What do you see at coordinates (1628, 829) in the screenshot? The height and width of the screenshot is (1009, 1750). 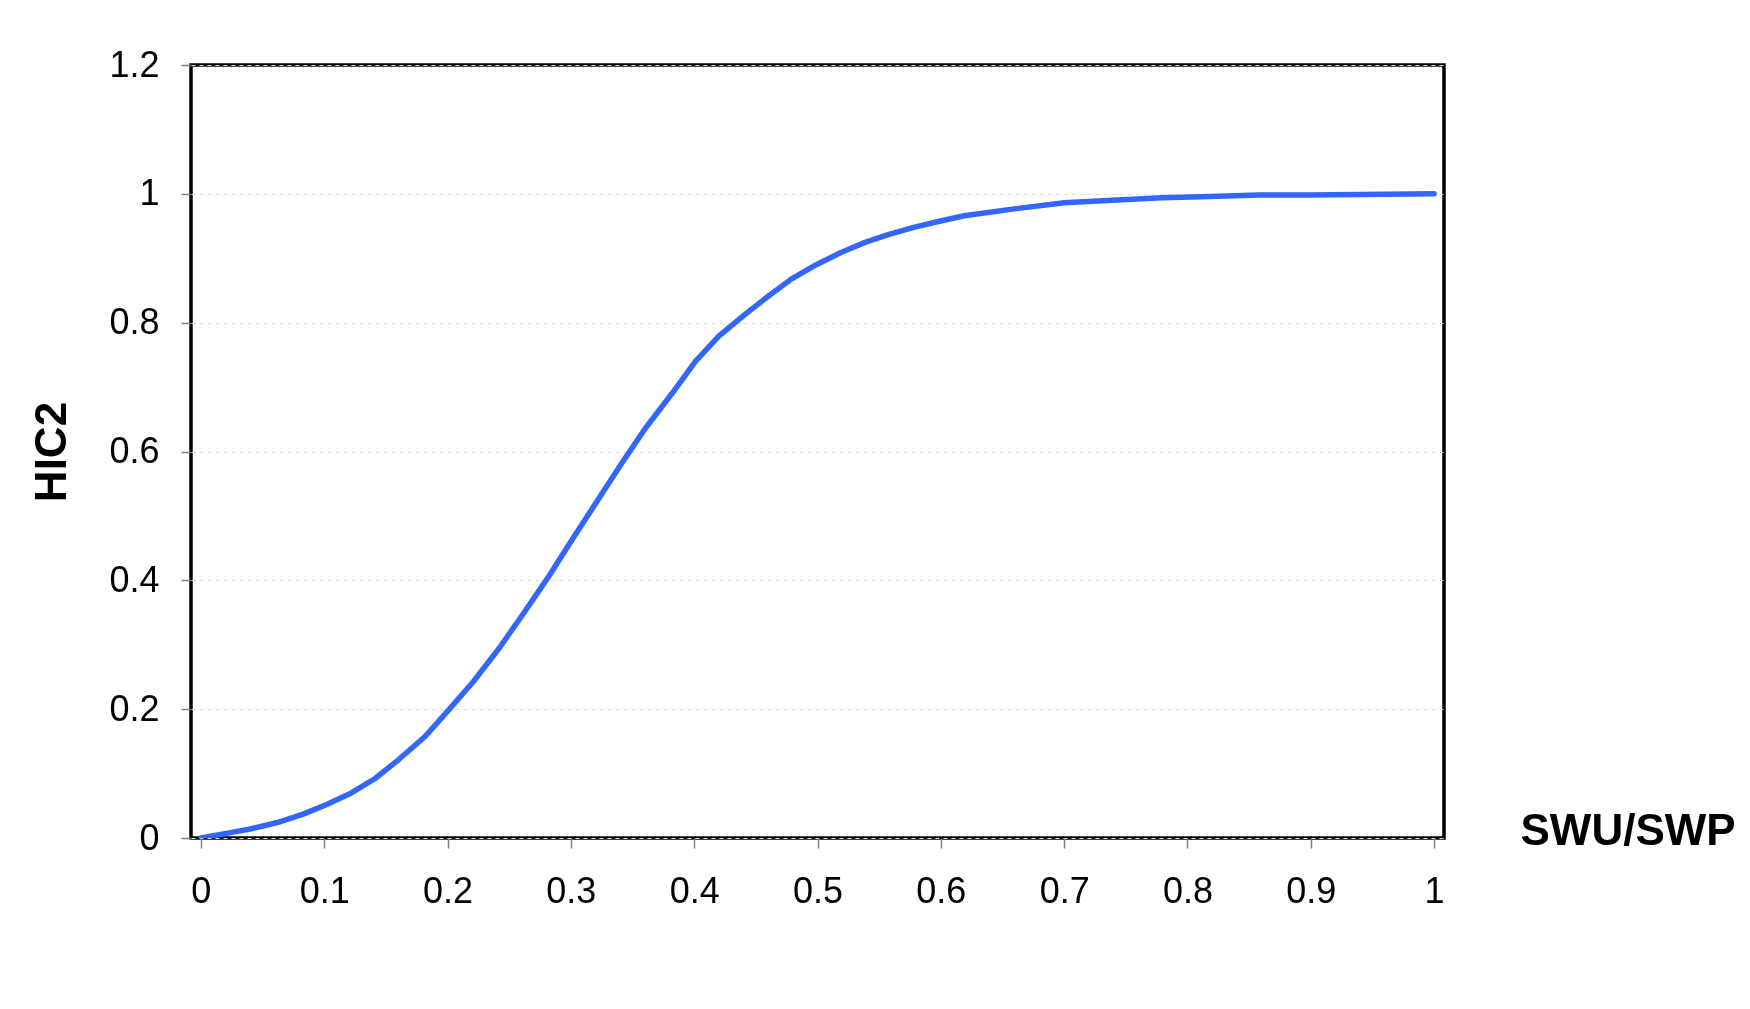 I see `x-axis-title: SWU/SWP` at bounding box center [1628, 829].